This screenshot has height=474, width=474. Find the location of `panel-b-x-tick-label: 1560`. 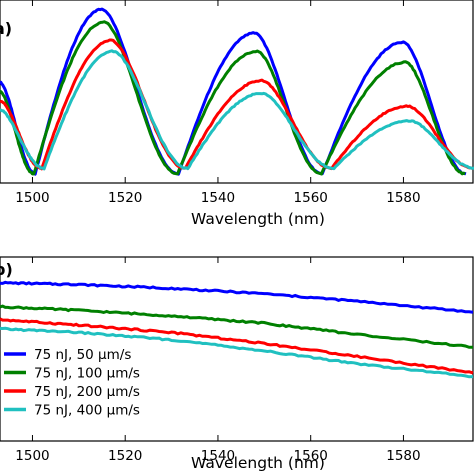

panel-b-x-tick-label: 1560 is located at coordinates (311, 456).